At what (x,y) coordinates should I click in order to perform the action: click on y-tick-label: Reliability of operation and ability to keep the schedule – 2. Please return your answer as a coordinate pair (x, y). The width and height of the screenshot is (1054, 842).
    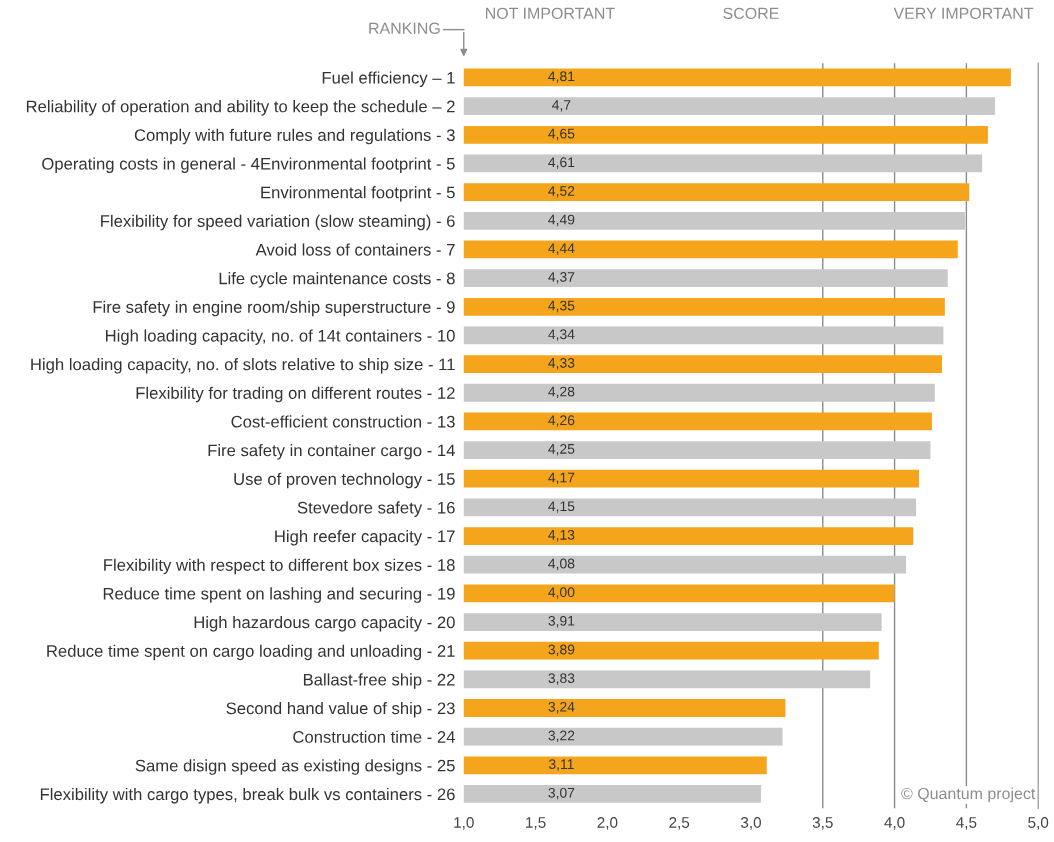
    Looking at the image, I should click on (240, 108).